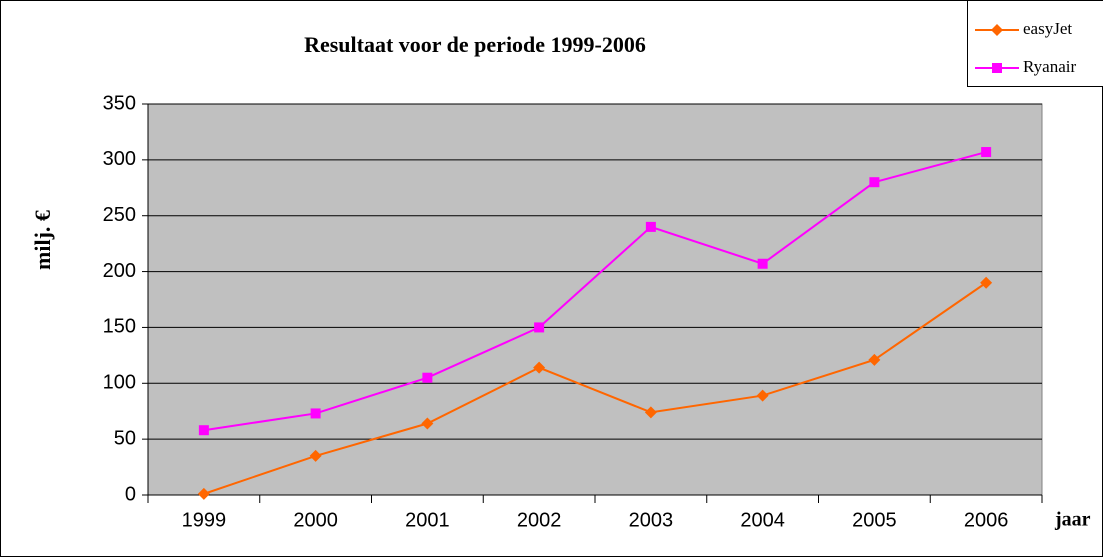  What do you see at coordinates (42, 240) in the screenshot?
I see `y-axis-label: milj. €` at bounding box center [42, 240].